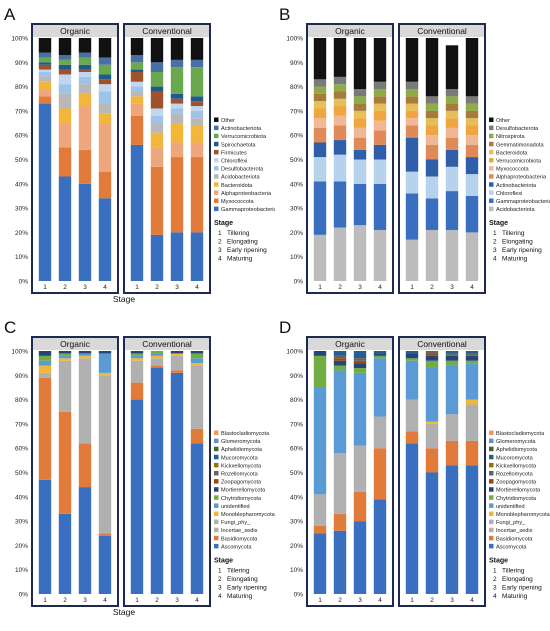  Describe the element at coordinates (523, 515) in the screenshot. I see `legend-label: Monoblepharomycota` at that location.